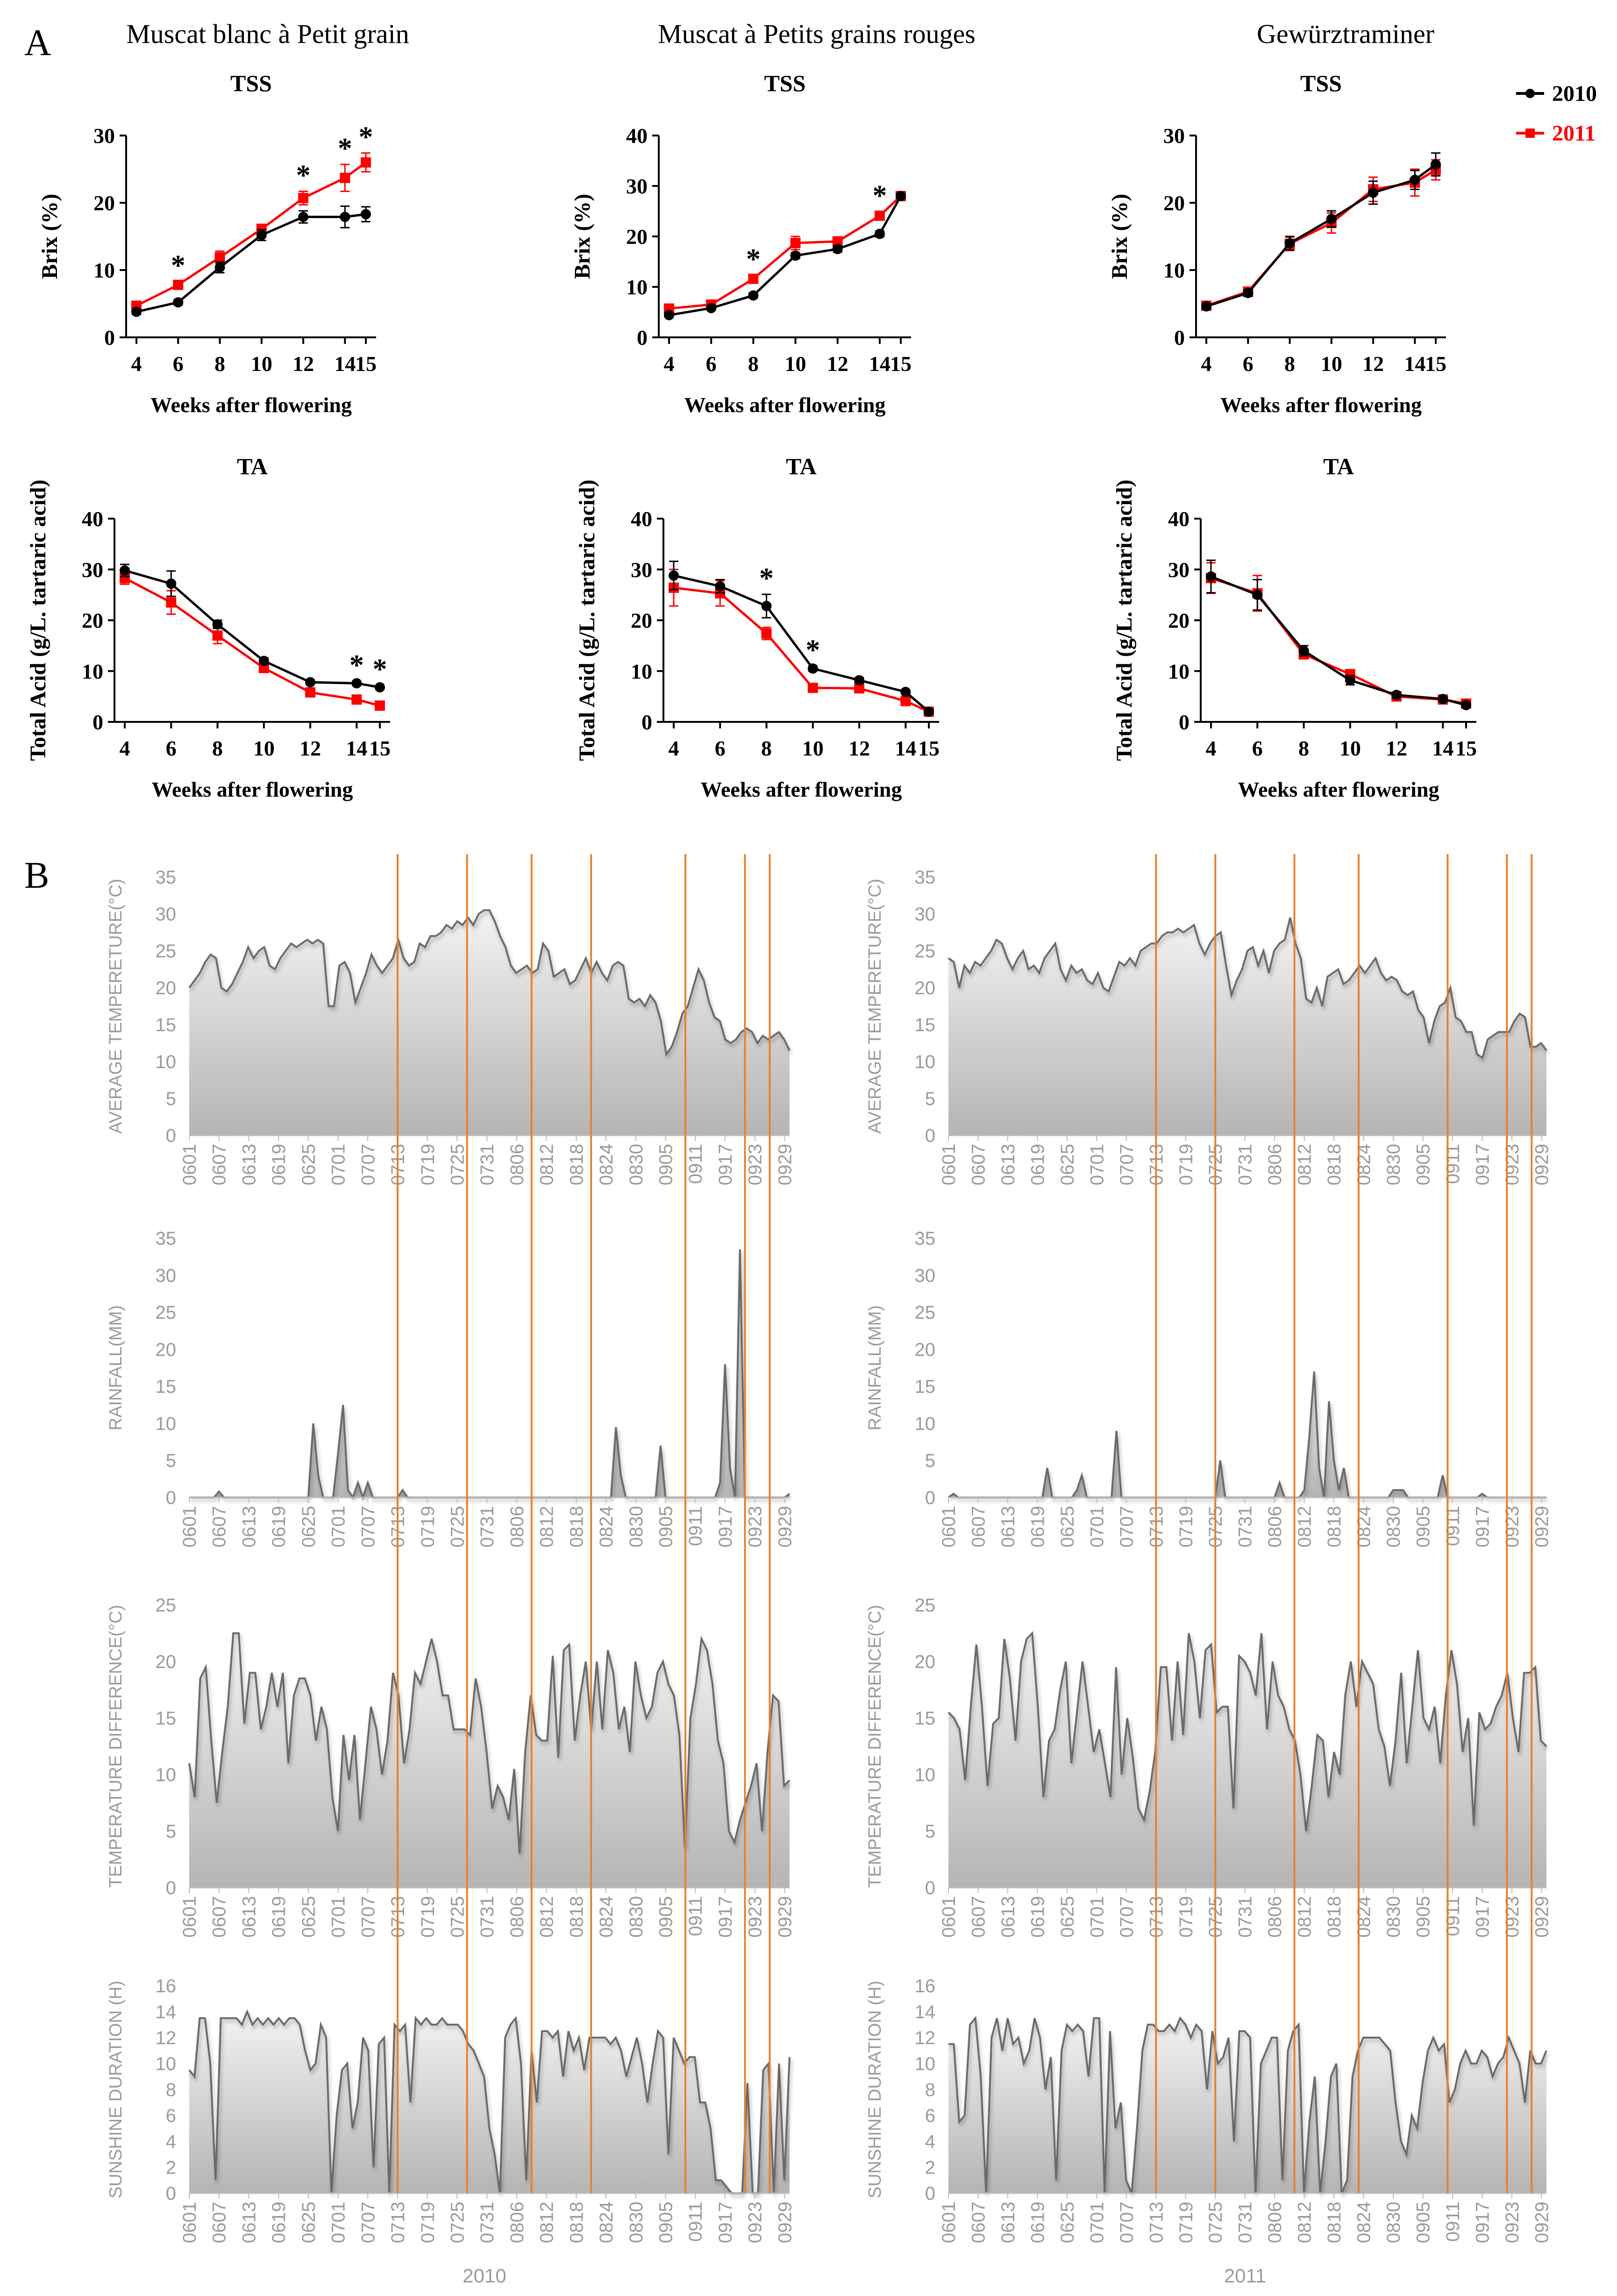 The image size is (1617, 2296). What do you see at coordinates (116, 1746) in the screenshot?
I see `y-axis-label: TEMPERATURE DIFFERENCE(°C)` at bounding box center [116, 1746].